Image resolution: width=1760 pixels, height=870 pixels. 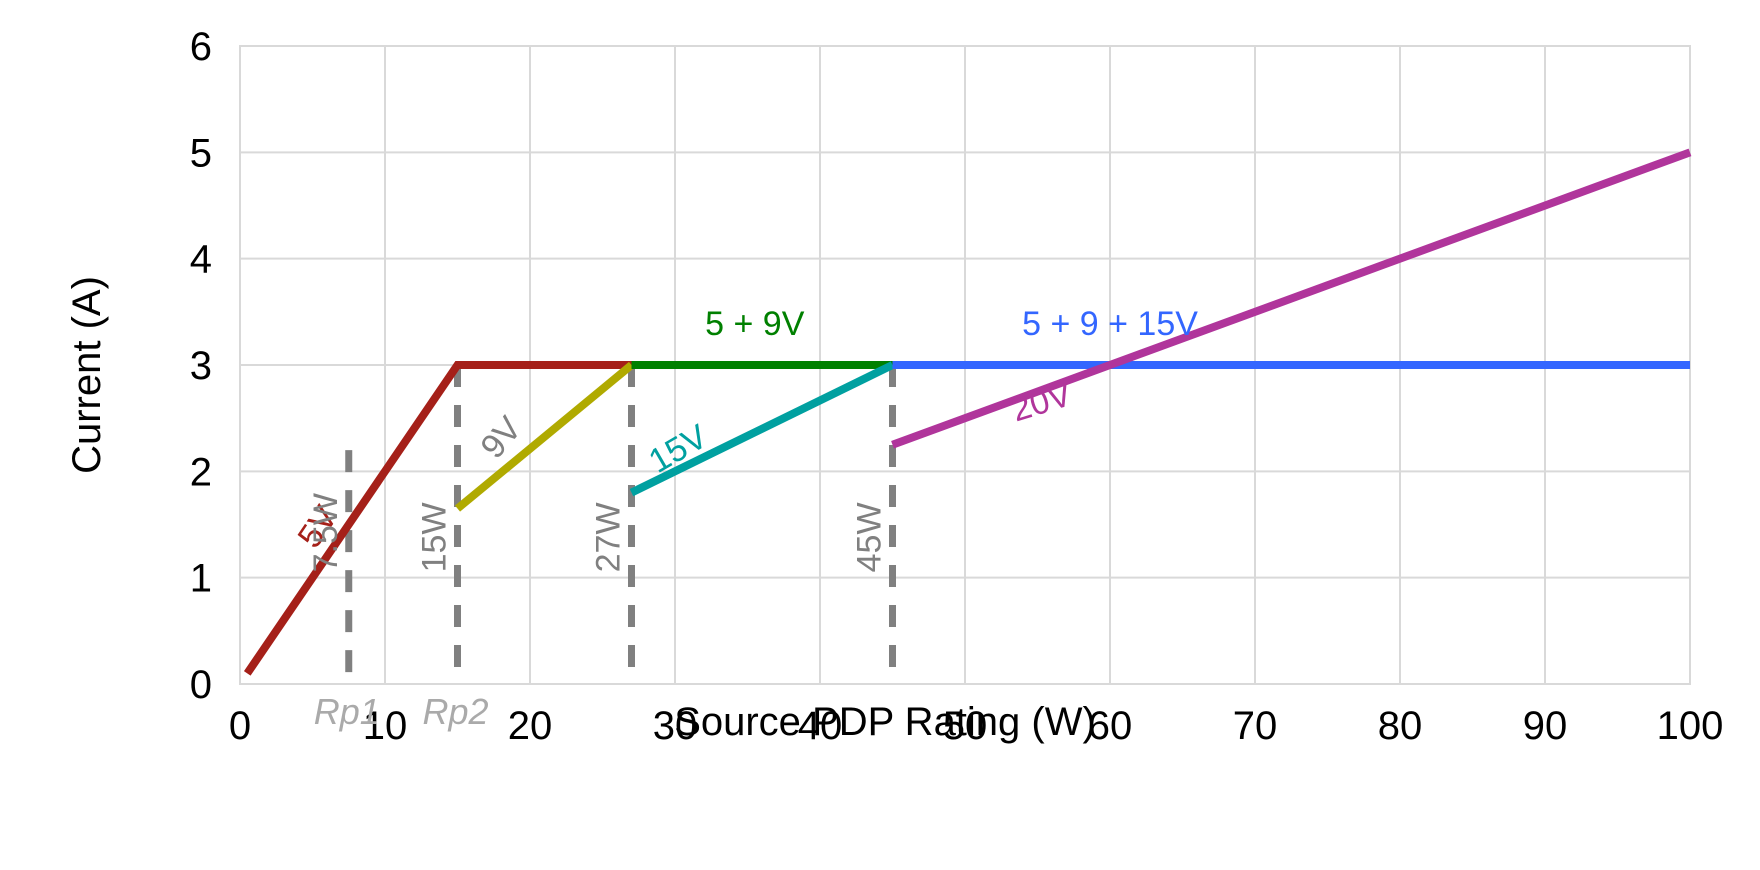 What do you see at coordinates (87, 375) in the screenshot?
I see `y-axis-title: Current (A)` at bounding box center [87, 375].